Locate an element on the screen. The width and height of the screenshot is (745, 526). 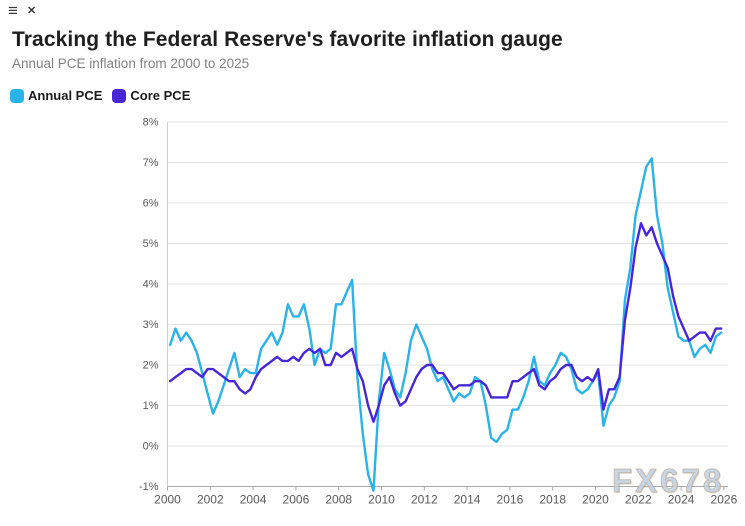
x-tick-label: 2002 is located at coordinates (210, 500).